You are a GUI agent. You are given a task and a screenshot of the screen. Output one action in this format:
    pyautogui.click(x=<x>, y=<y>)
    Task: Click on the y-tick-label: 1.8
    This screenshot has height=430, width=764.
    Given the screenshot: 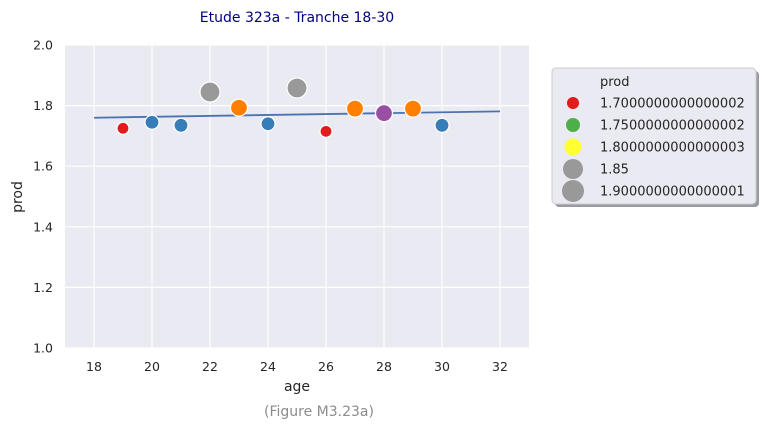 What is the action you would take?
    pyautogui.click(x=43, y=105)
    